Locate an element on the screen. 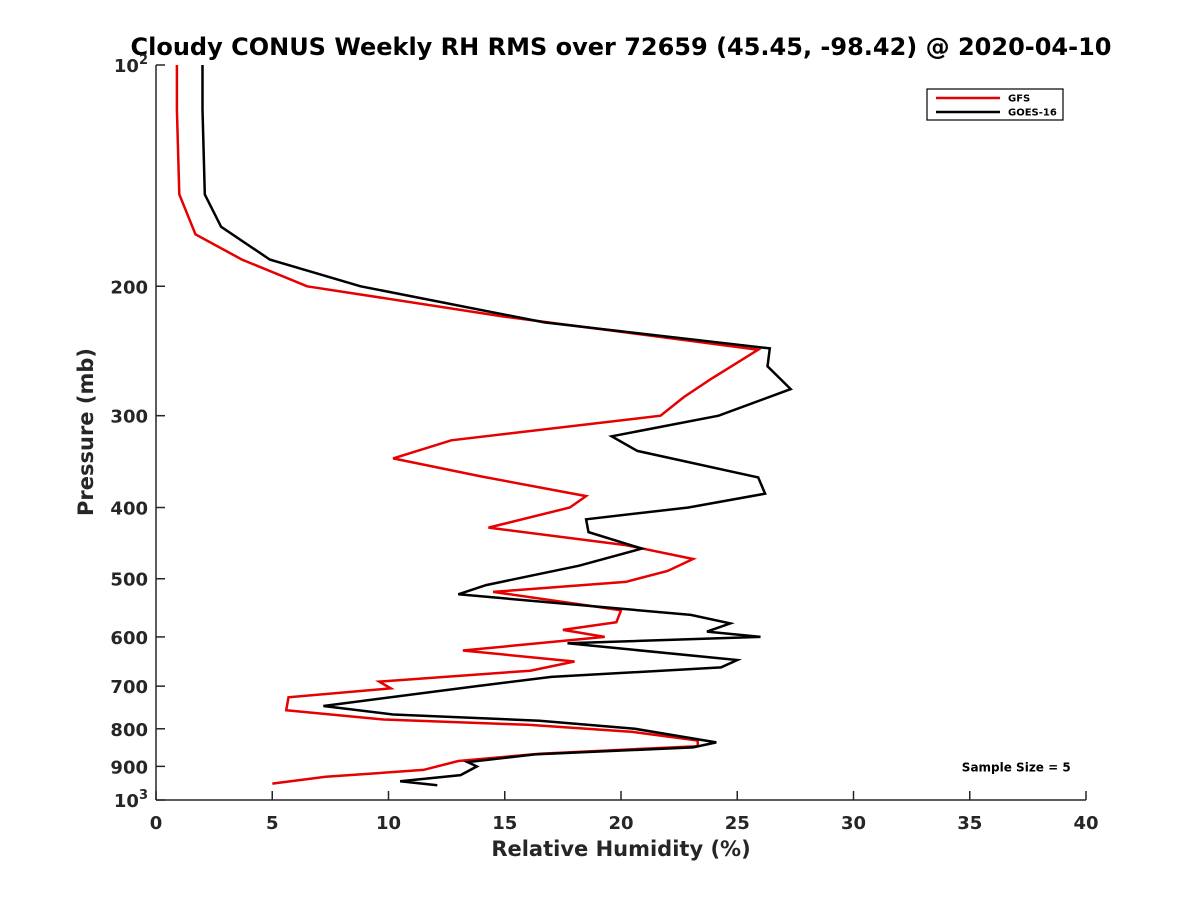  x-tick-label: 30 is located at coordinates (853, 823).